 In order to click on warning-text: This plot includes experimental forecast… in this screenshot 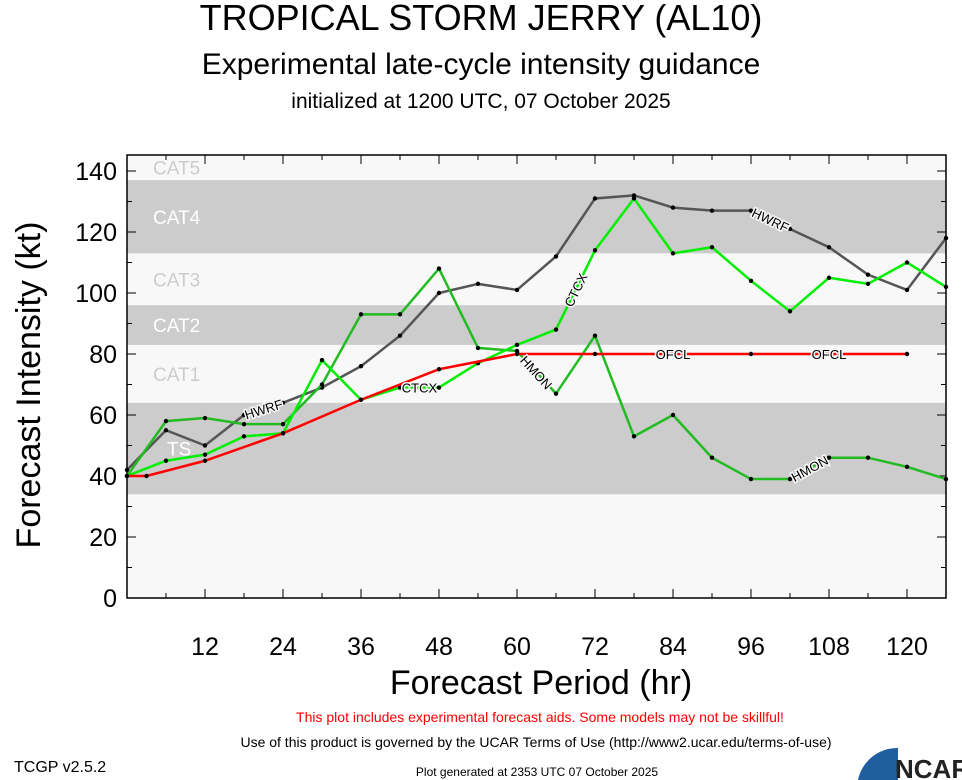, I will do `click(540, 717)`.